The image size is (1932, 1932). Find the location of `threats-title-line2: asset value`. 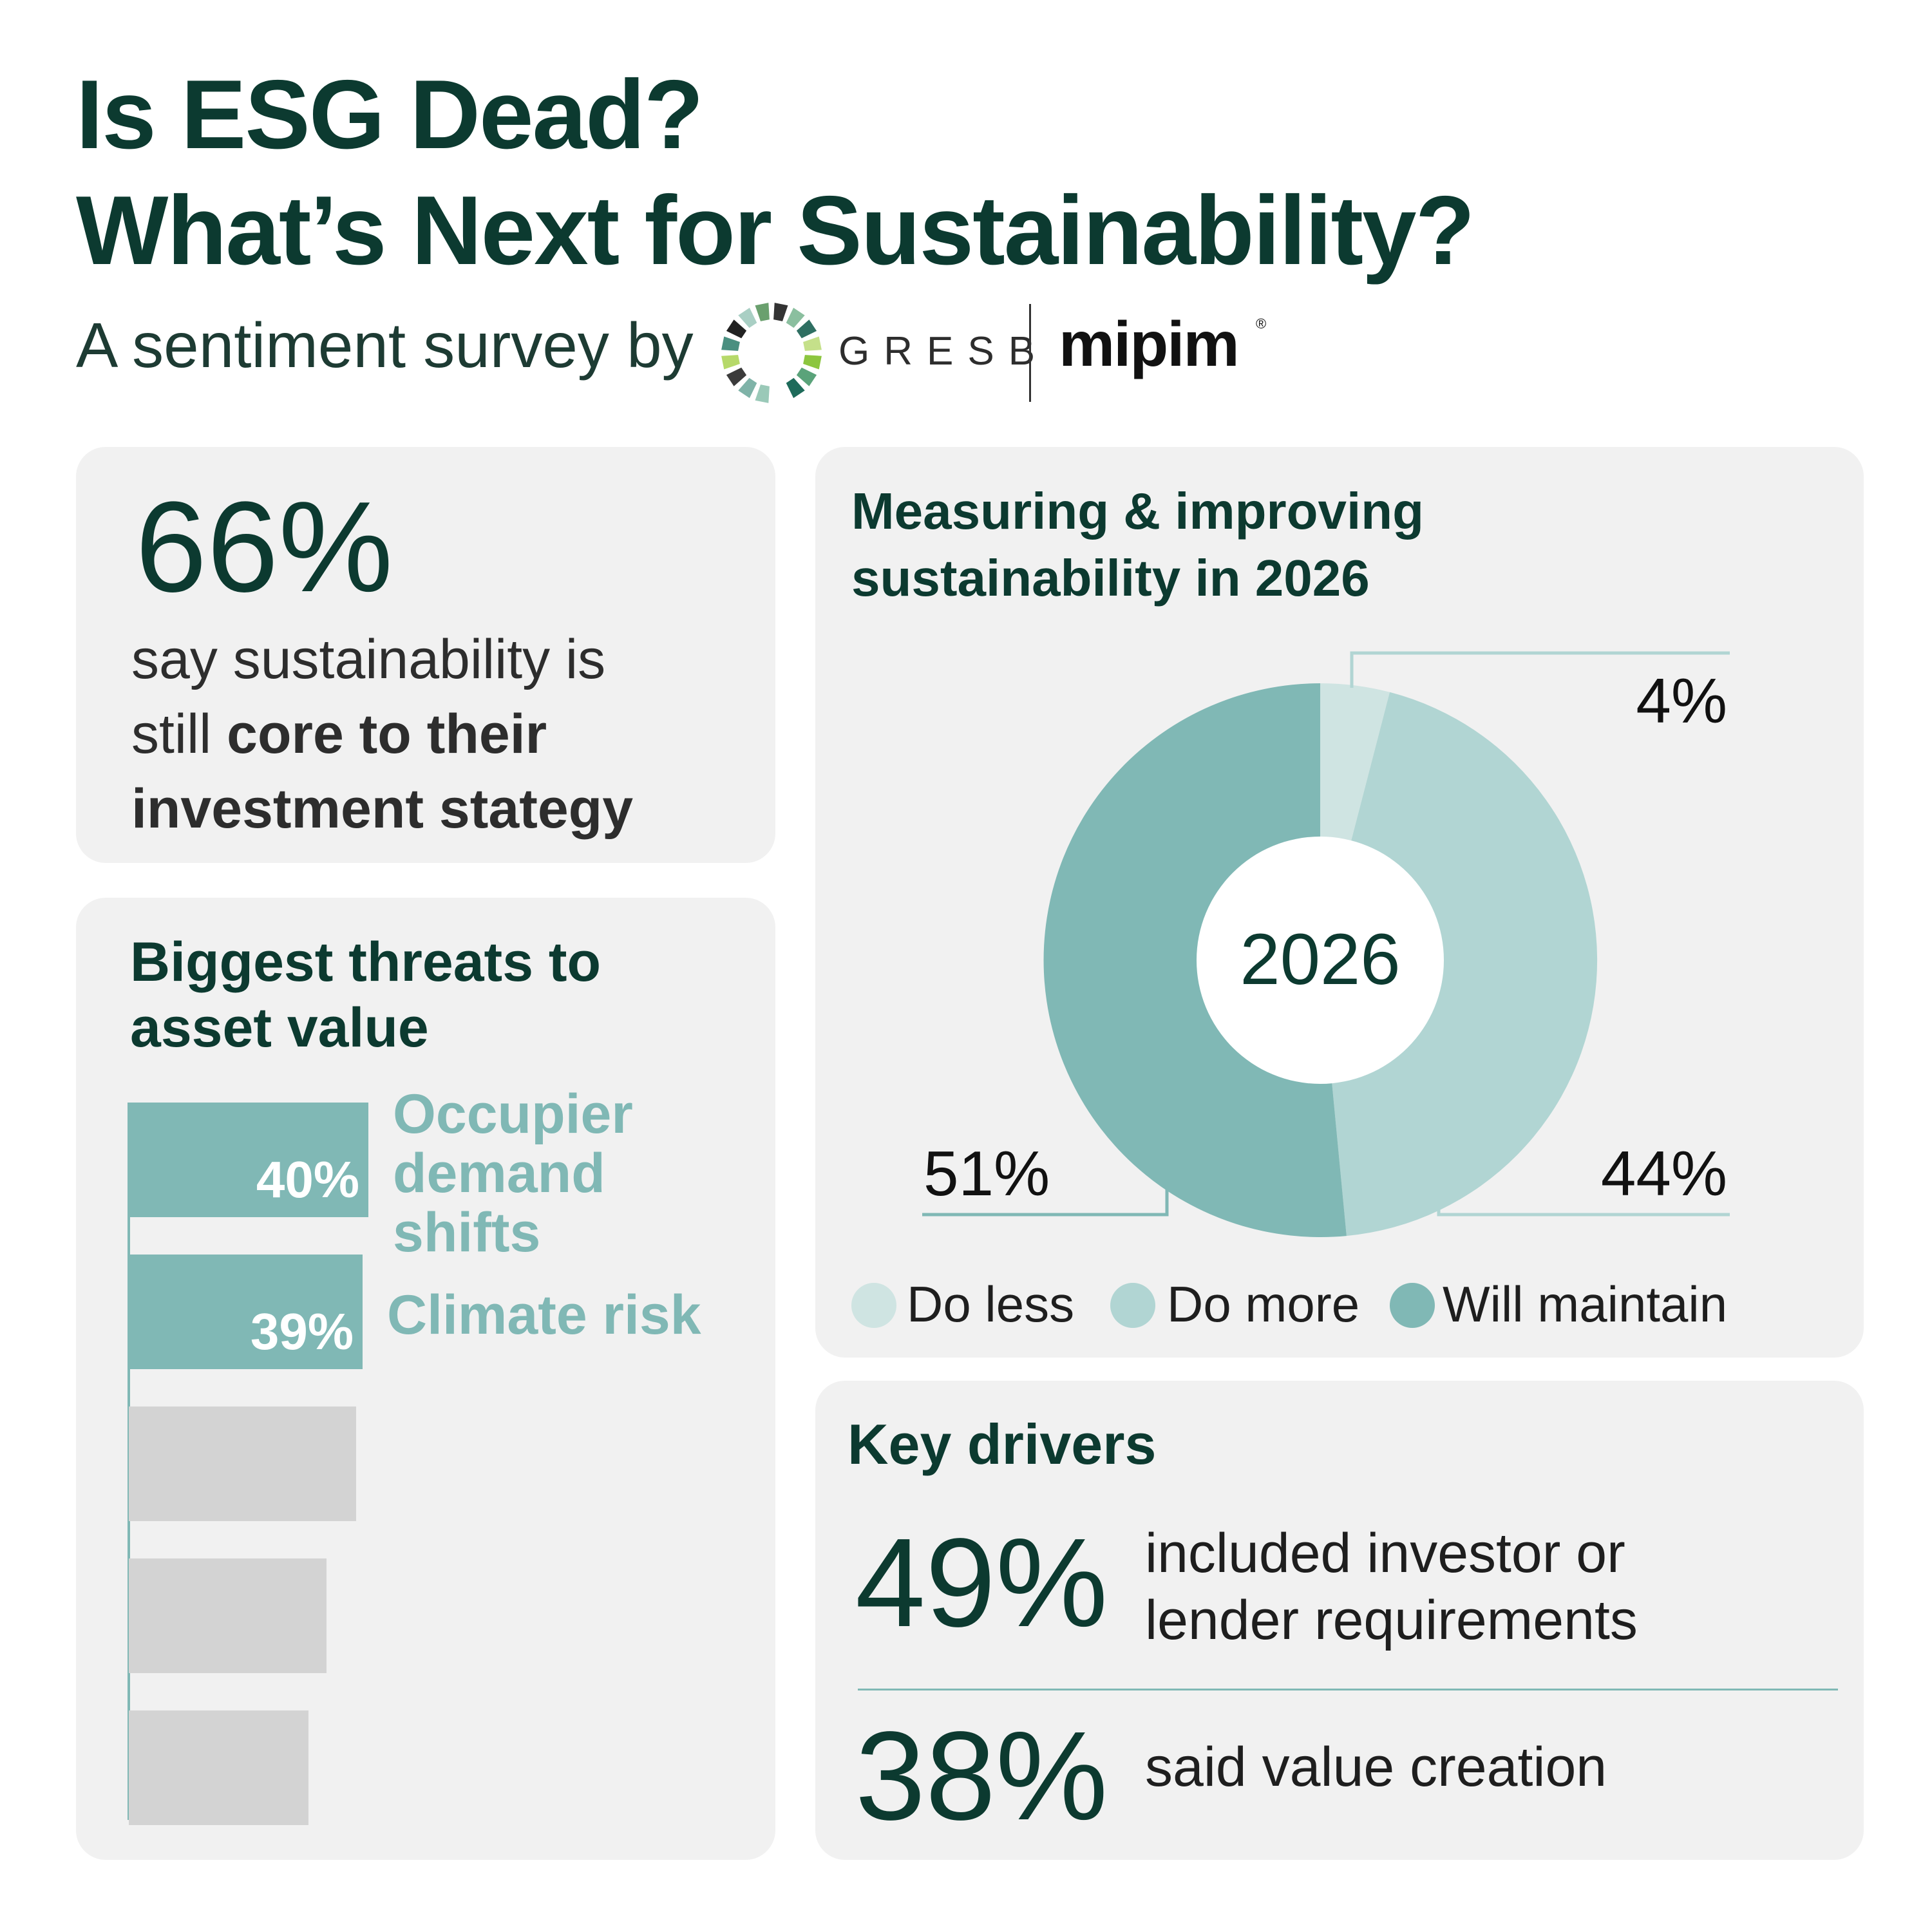

threats-title-line2: asset value is located at coordinates (279, 1028).